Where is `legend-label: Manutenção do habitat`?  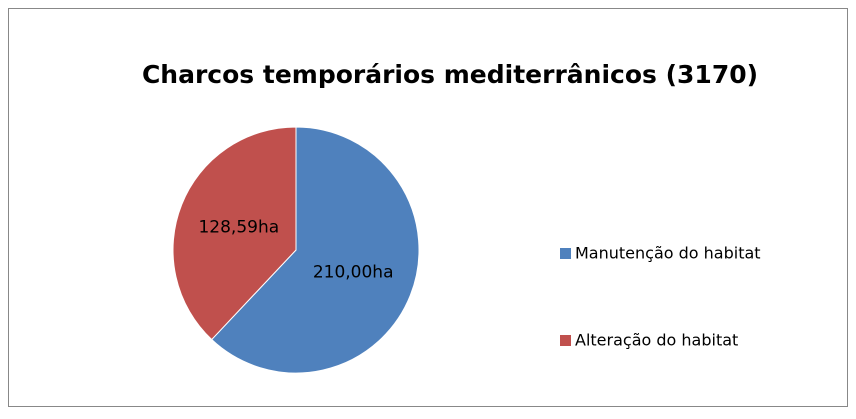
legend-label: Manutenção do habitat is located at coordinates (668, 253).